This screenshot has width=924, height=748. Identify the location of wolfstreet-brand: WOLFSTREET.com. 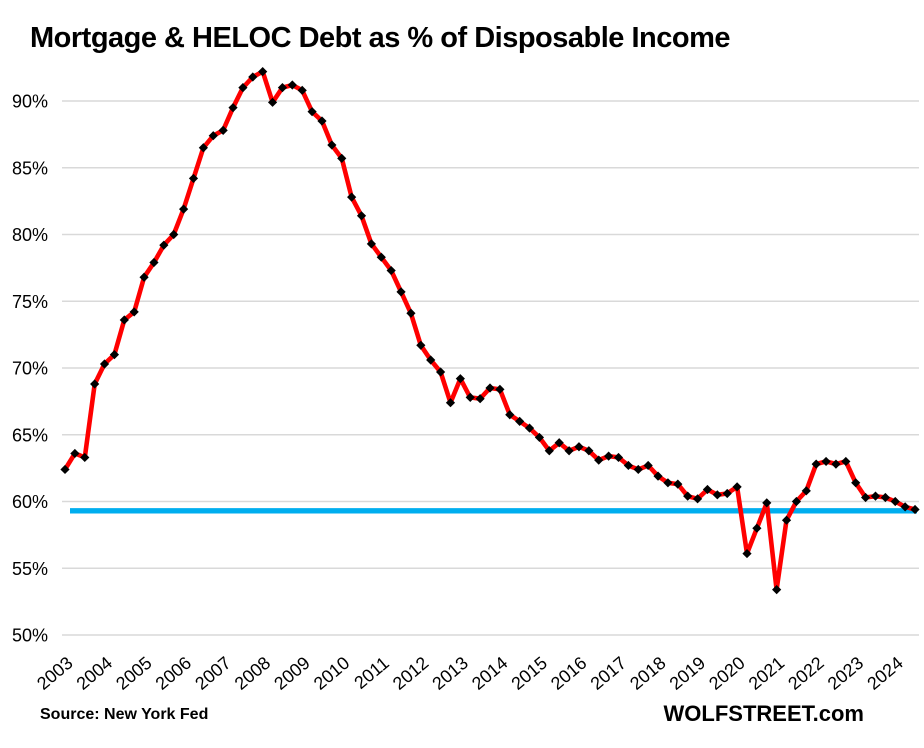
(763, 713).